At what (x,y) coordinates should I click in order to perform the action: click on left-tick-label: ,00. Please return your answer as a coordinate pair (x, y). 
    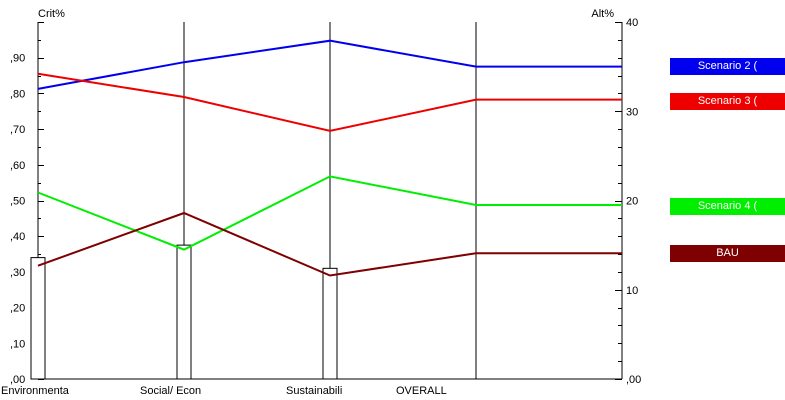
    Looking at the image, I should click on (17, 380).